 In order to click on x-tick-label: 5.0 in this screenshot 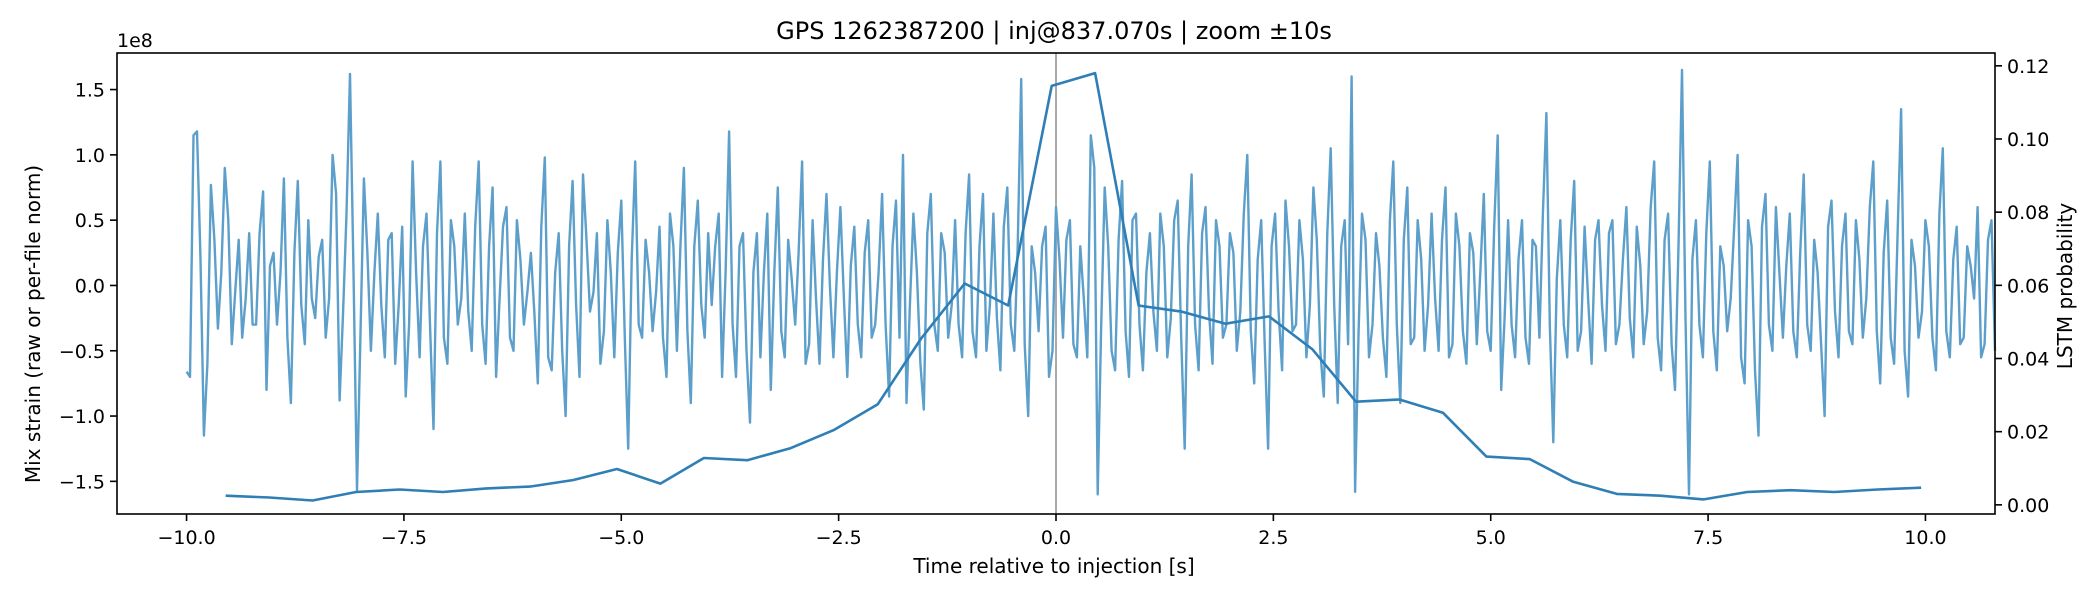, I will do `click(1491, 538)`.